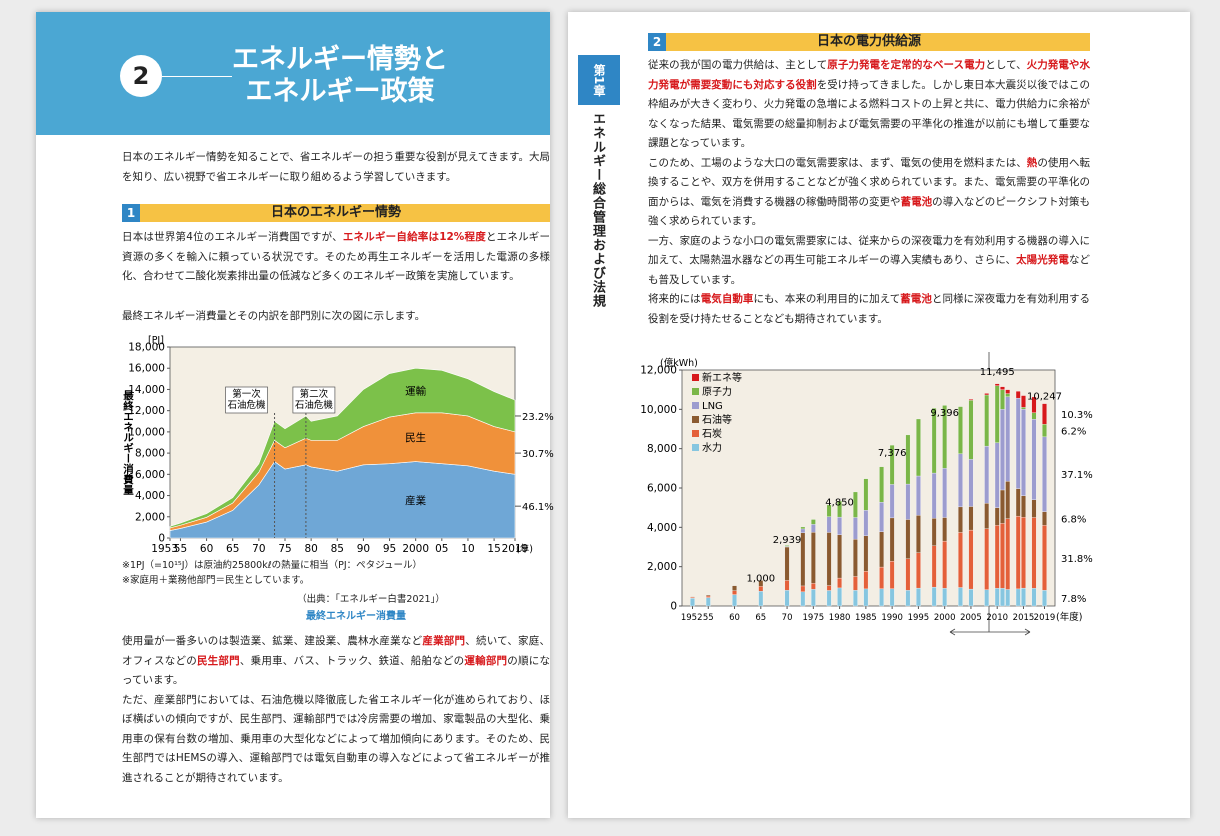 Image resolution: width=1220 pixels, height=836 pixels. I want to click on note: ※1PJ（=10¹⁵J）は原油約25800kℓの熱量に相当（PJ：ペタジュール）, so click(272, 565).